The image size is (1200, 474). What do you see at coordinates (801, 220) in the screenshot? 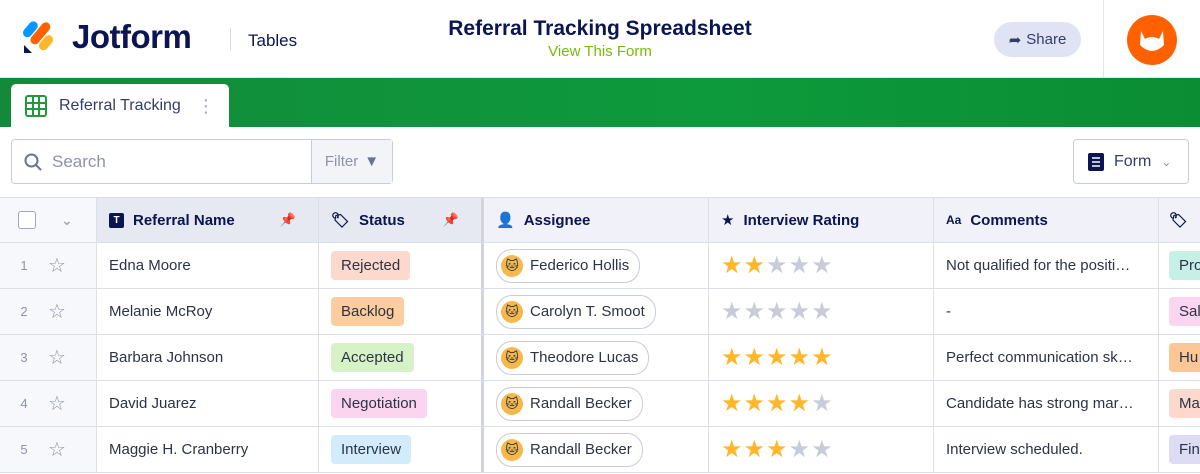
I see `column-label: Interview Rating` at bounding box center [801, 220].